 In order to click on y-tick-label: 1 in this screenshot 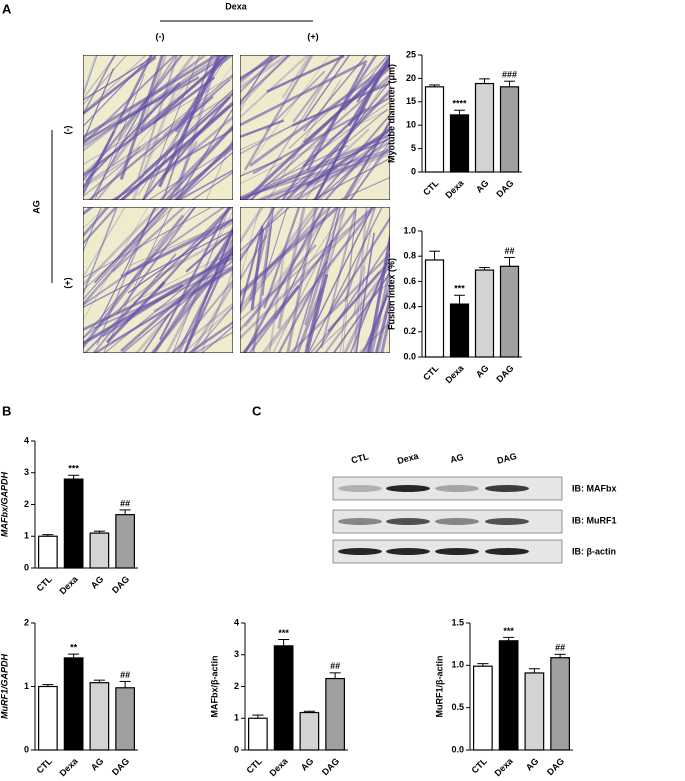, I will do `click(26, 686)`.